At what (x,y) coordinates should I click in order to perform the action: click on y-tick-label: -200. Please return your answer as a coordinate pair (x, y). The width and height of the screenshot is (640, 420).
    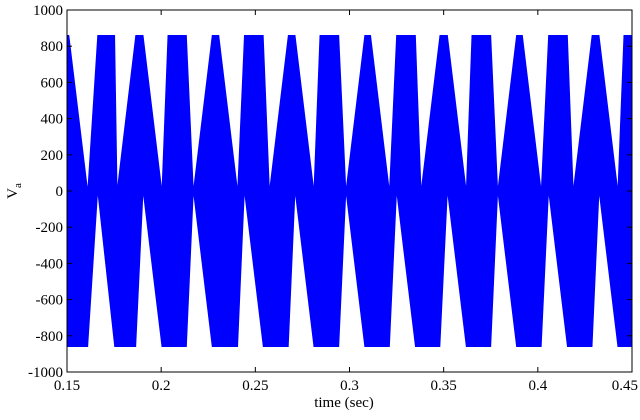
    Looking at the image, I should click on (50, 228).